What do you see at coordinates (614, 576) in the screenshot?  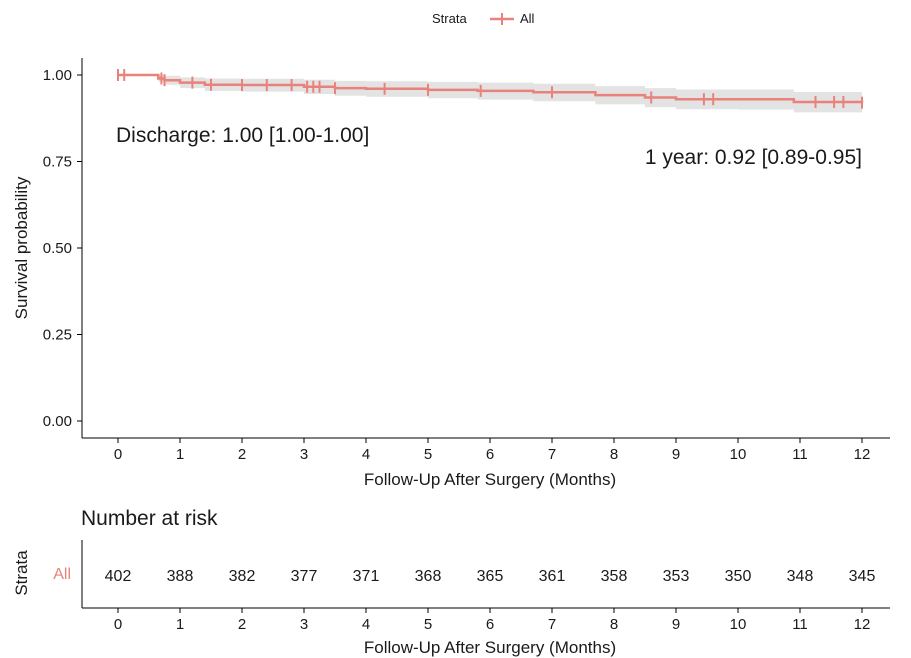 I see `risk-value: 358` at bounding box center [614, 576].